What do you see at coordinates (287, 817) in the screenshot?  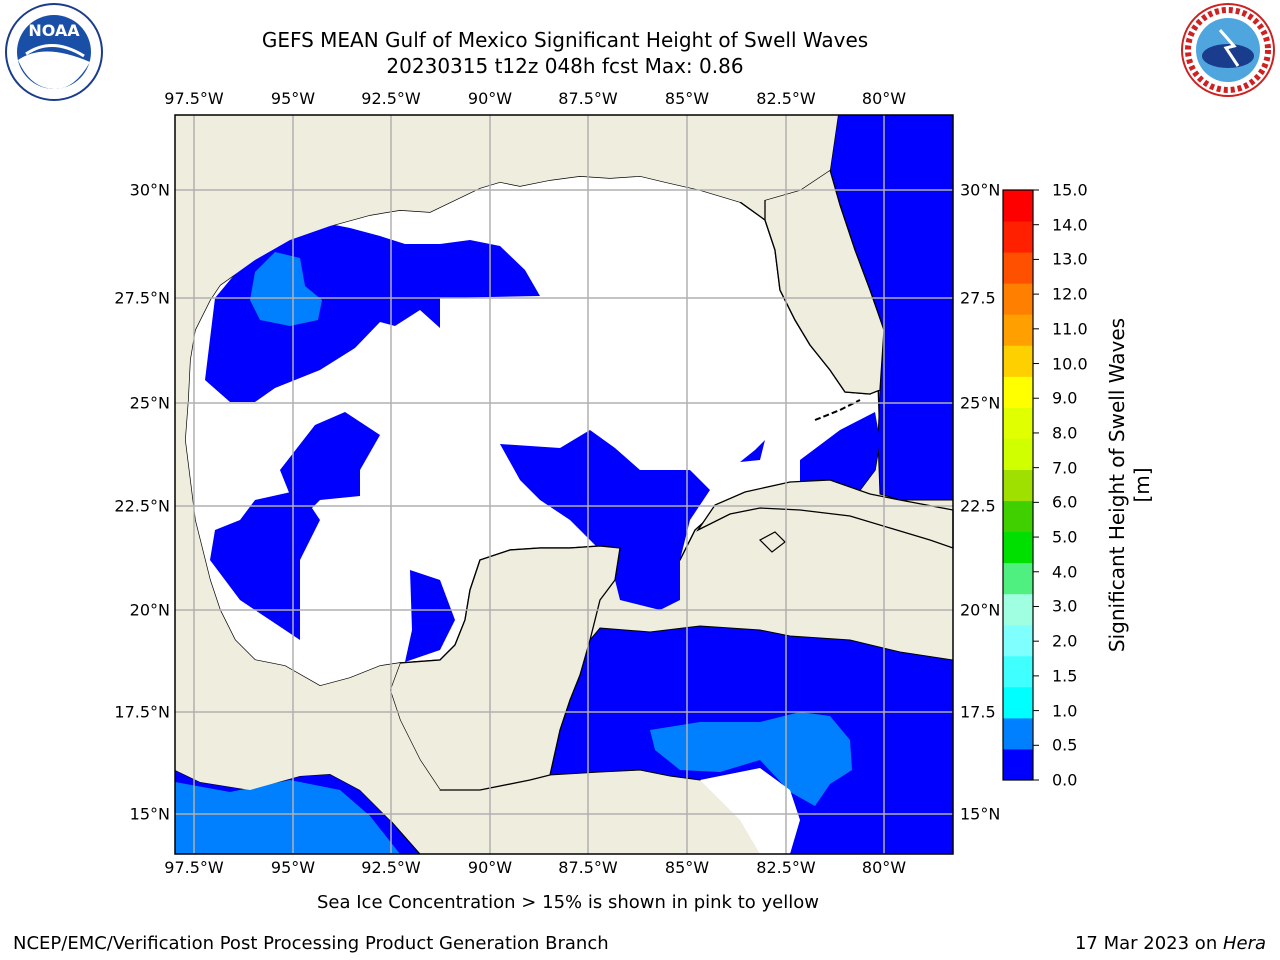 I see `pacific-light-swell` at bounding box center [287, 817].